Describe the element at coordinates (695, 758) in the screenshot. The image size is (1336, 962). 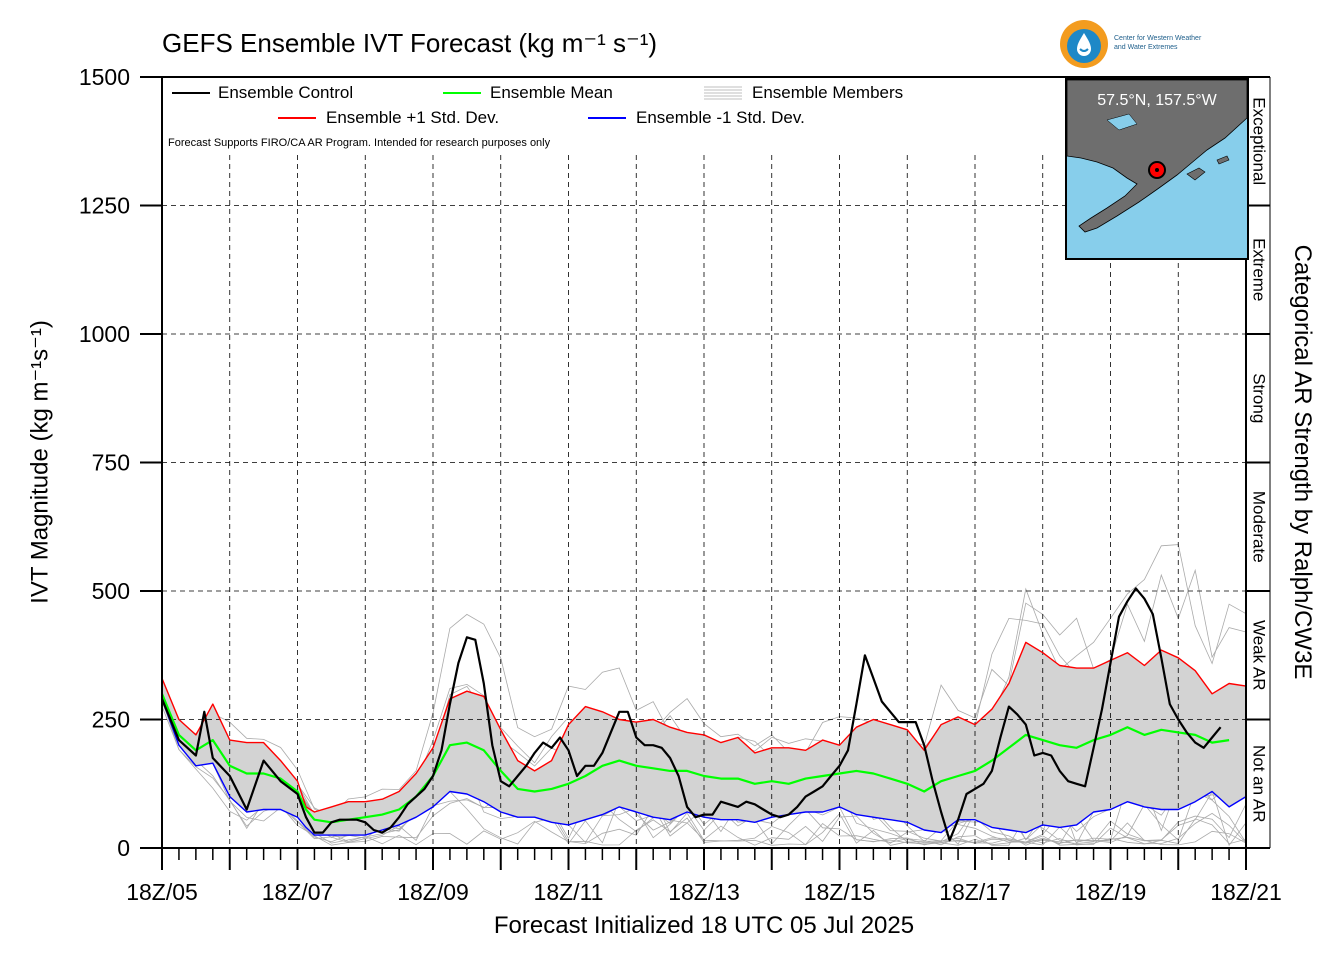
I see `series-mean-line` at that location.